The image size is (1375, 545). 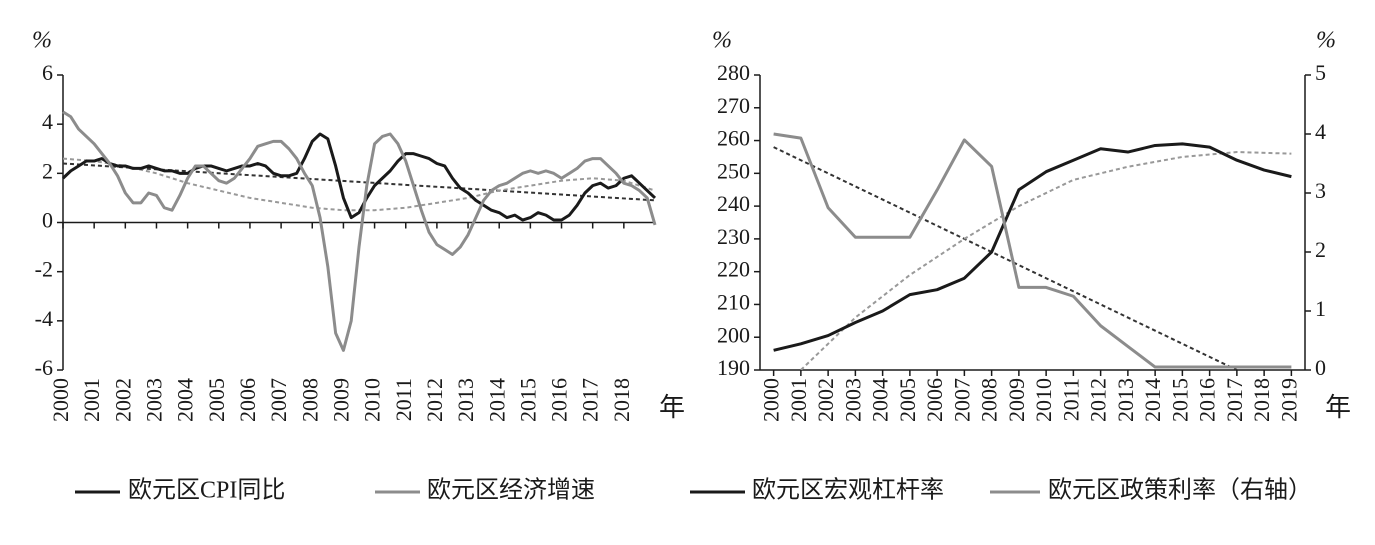 What do you see at coordinates (733, 334) in the screenshot?
I see `y-tick-label: 200` at bounding box center [733, 334].